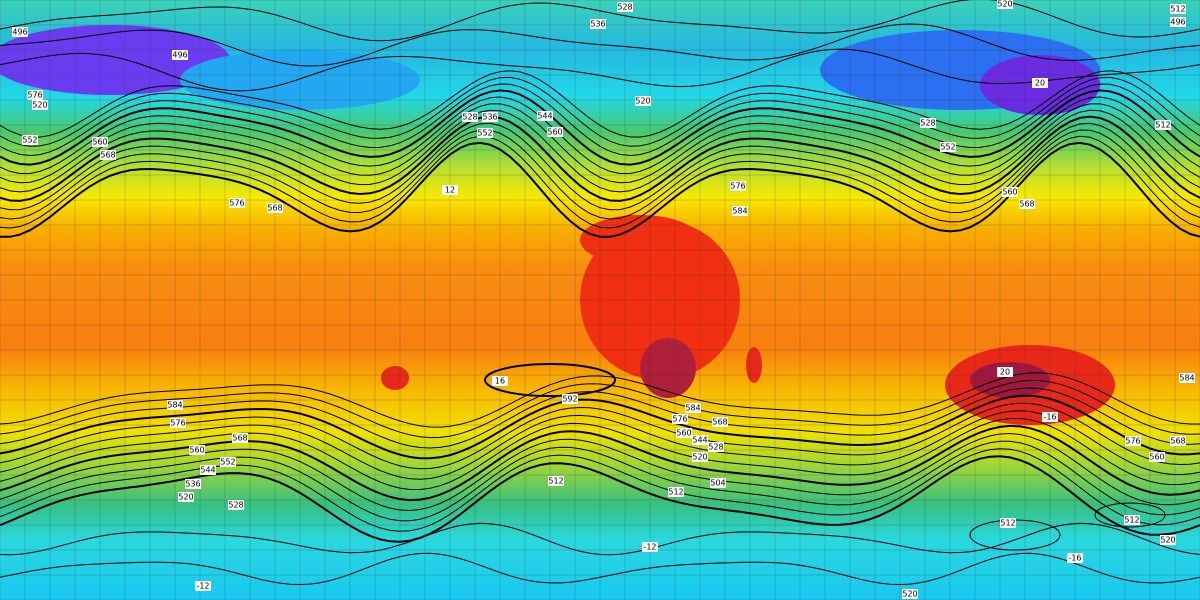 The height and width of the screenshot is (600, 1200). I want to click on contour-label: 520, so click(185, 497).